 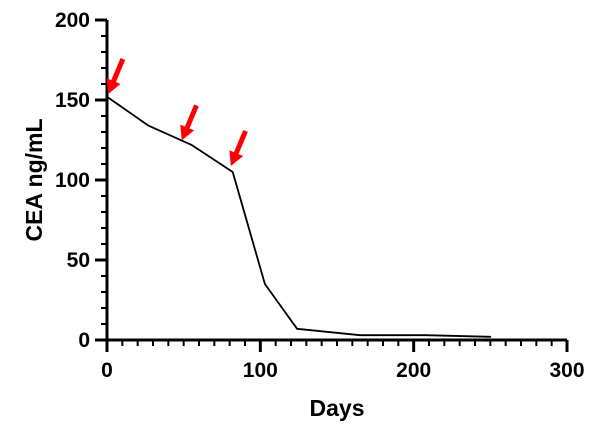 I want to click on y-tick-label: 50, so click(x=78, y=260).